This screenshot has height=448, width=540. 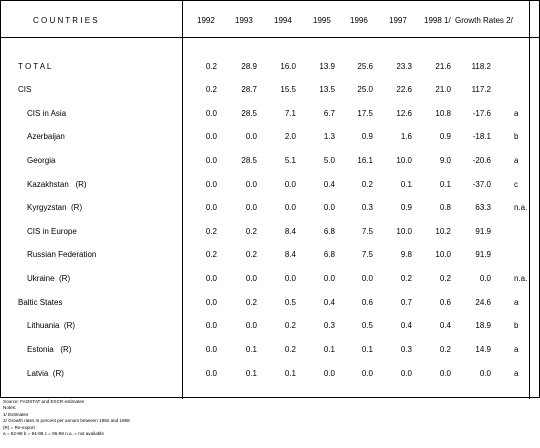 I want to click on year-header-1995: 1995, so click(x=322, y=20).